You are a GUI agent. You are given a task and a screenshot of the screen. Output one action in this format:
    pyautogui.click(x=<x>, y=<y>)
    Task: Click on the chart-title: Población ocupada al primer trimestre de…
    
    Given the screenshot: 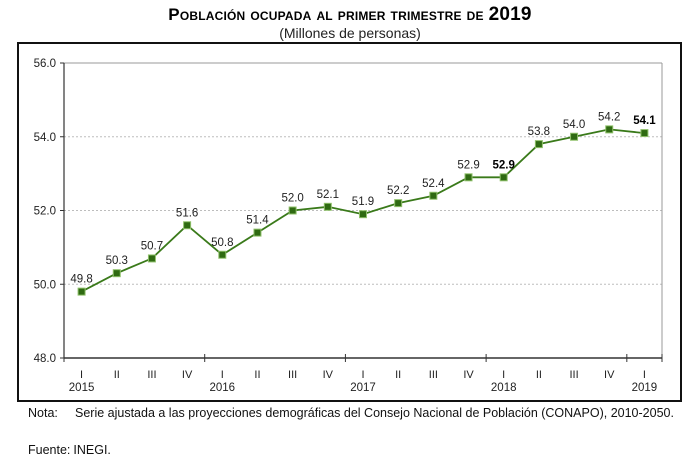 What is the action you would take?
    pyautogui.click(x=350, y=15)
    